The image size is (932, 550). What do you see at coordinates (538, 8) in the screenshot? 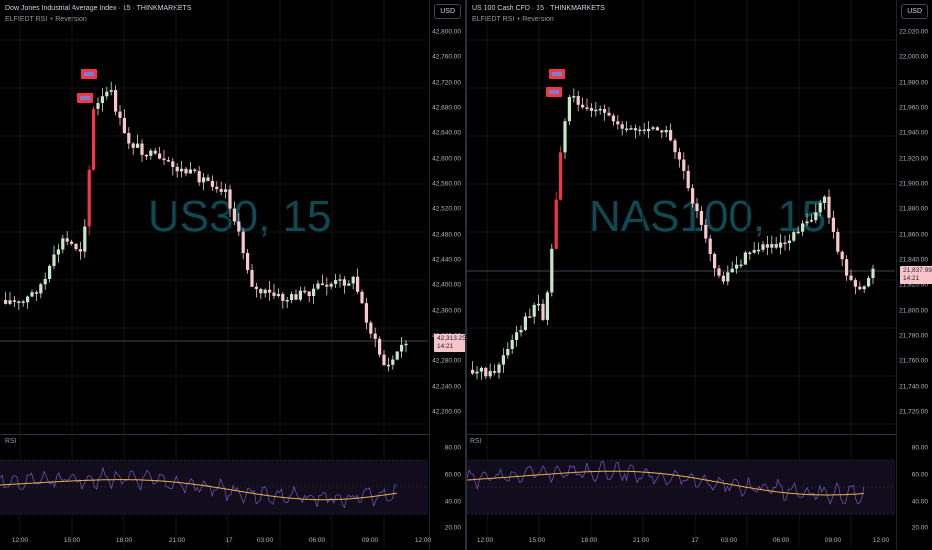
I see `symbol-title: US 100 Cash CFD · 15 · THINKMARKETS` at bounding box center [538, 8].